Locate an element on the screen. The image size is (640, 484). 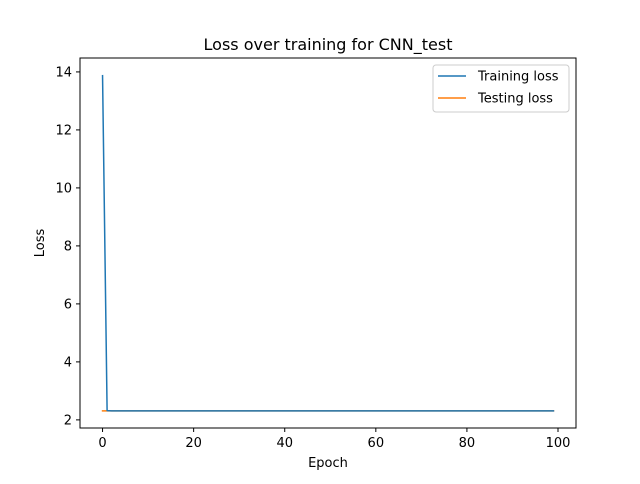
x-tick-label: 0 is located at coordinates (102, 443).